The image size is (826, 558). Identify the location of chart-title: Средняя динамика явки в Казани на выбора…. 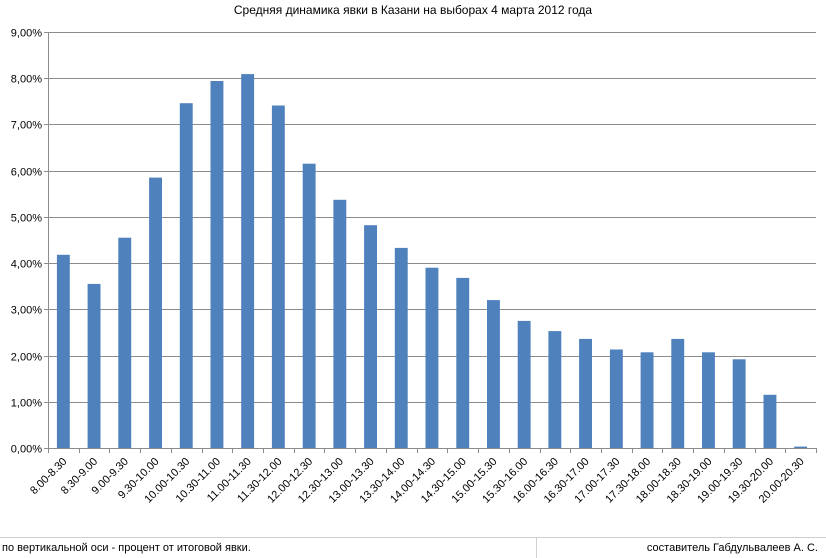
(413, 10).